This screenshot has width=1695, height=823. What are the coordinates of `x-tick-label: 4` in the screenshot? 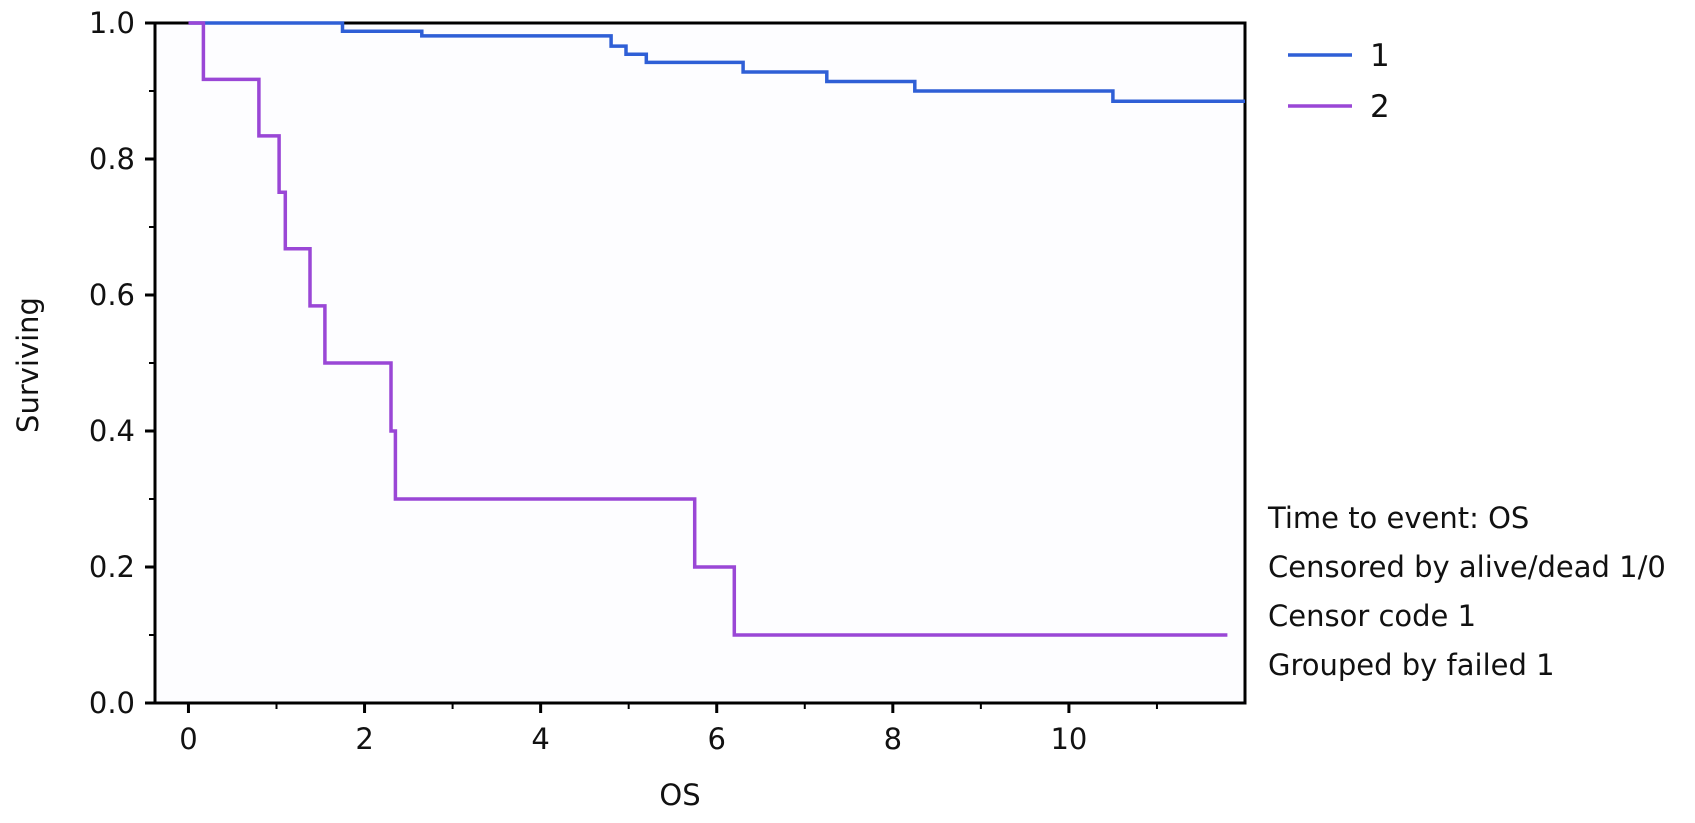 It's located at (540, 739).